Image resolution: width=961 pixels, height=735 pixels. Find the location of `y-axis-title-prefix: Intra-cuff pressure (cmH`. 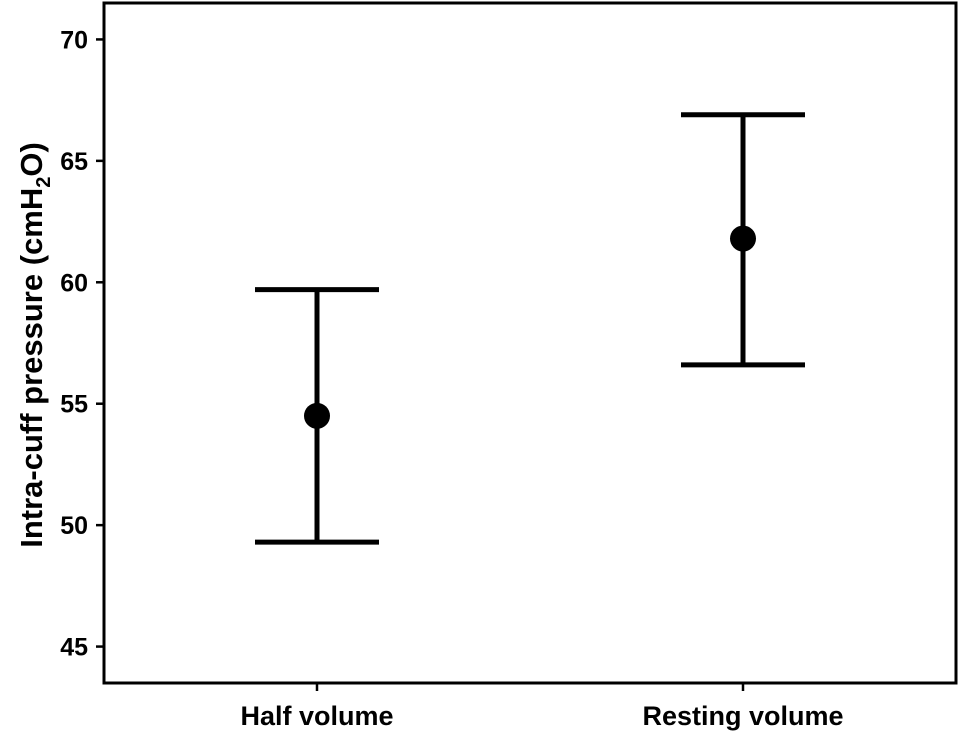

y-axis-title-prefix: Intra-cuff pressure (cmH is located at coordinates (31, 368).